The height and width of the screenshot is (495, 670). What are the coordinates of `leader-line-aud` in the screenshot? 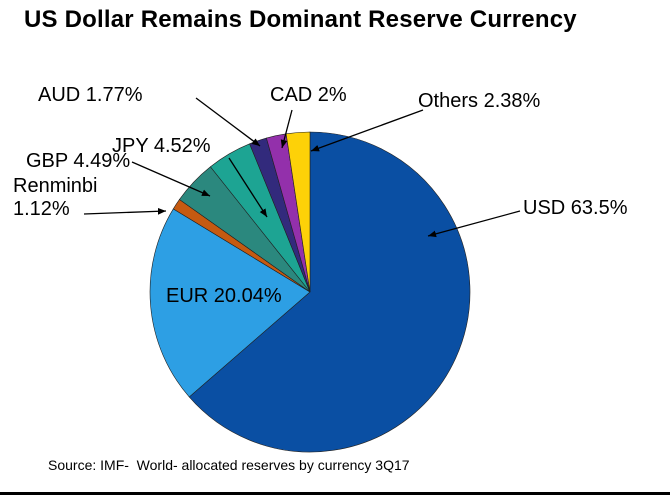 It's located at (228, 122).